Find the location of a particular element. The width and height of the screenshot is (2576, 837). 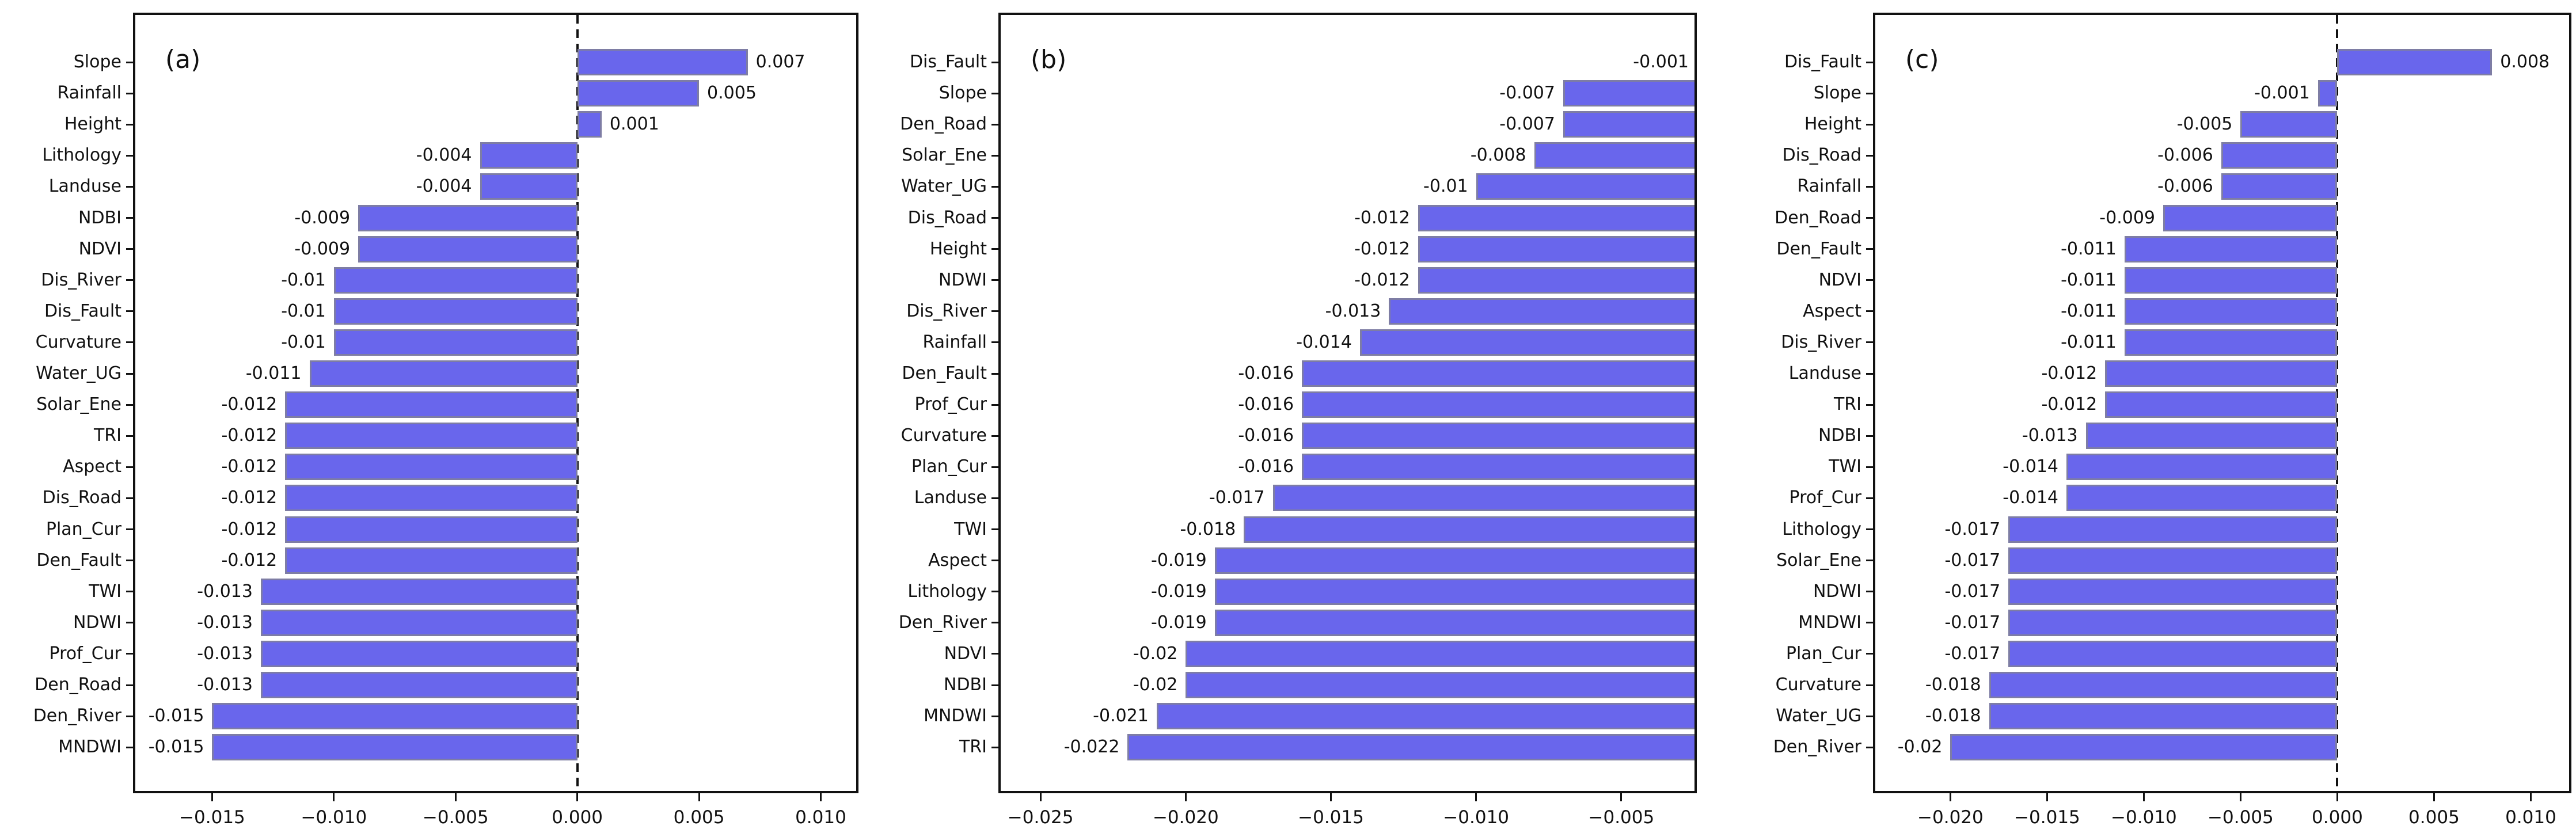

value-label: 0.008 is located at coordinates (2525, 62).